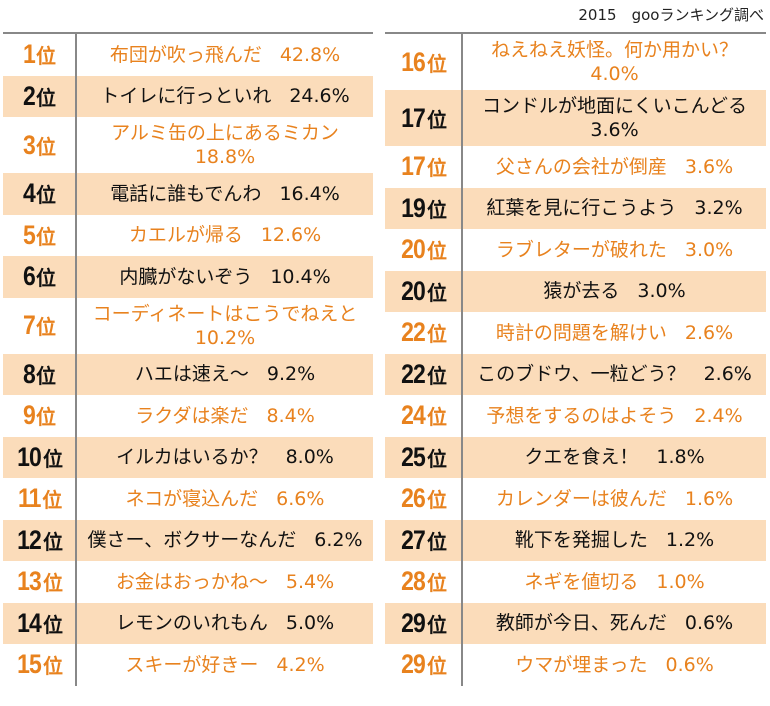 The width and height of the screenshot is (770, 706). I want to click on ranking-row: 17 位 父さんの会社が倒産 3.6%, so click(575, 167).